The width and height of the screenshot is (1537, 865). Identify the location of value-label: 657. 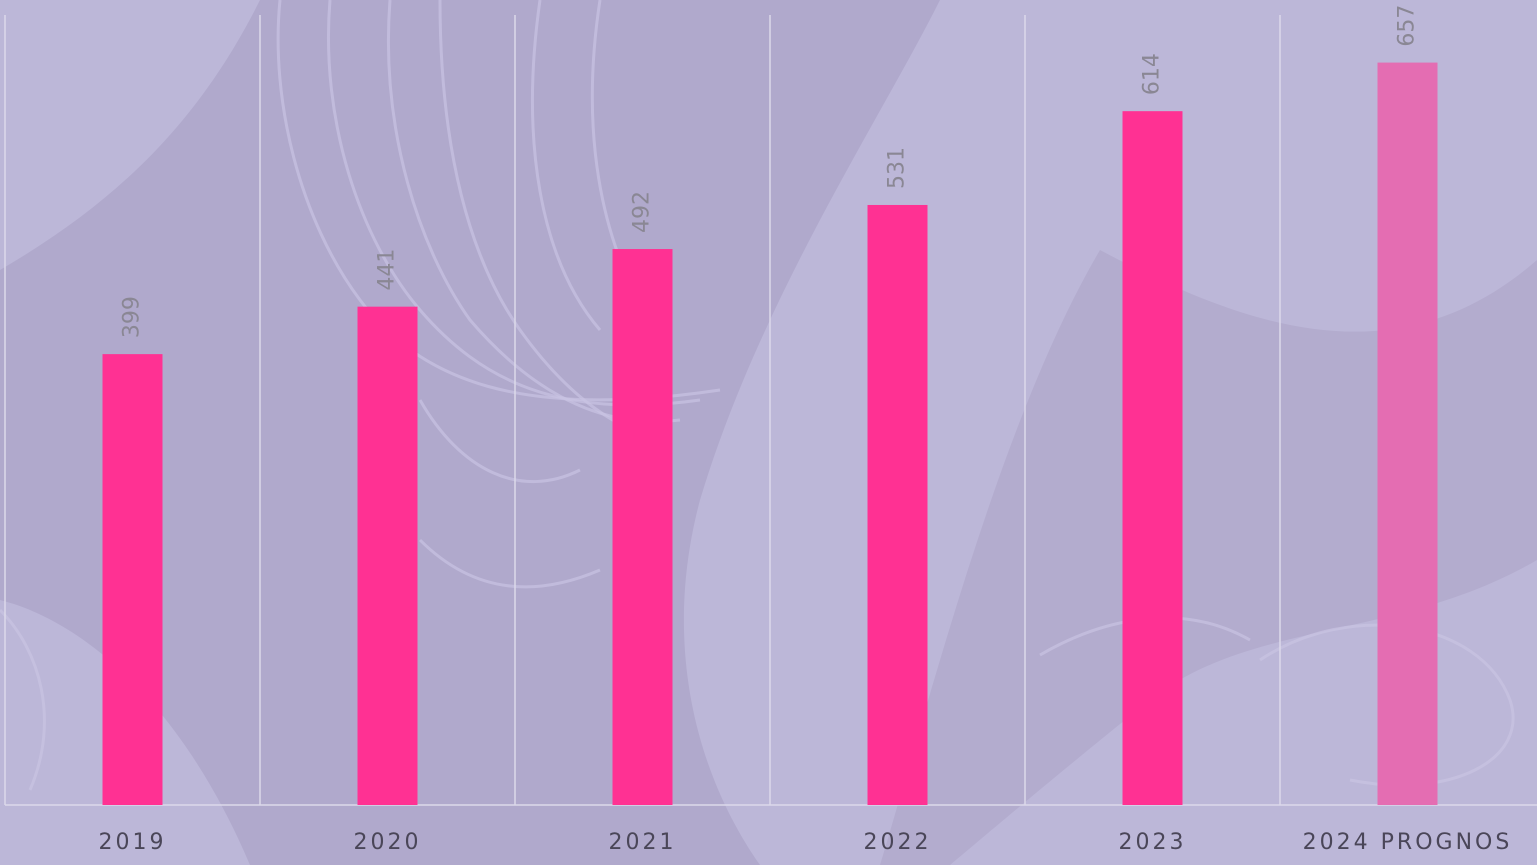
(1407, 26).